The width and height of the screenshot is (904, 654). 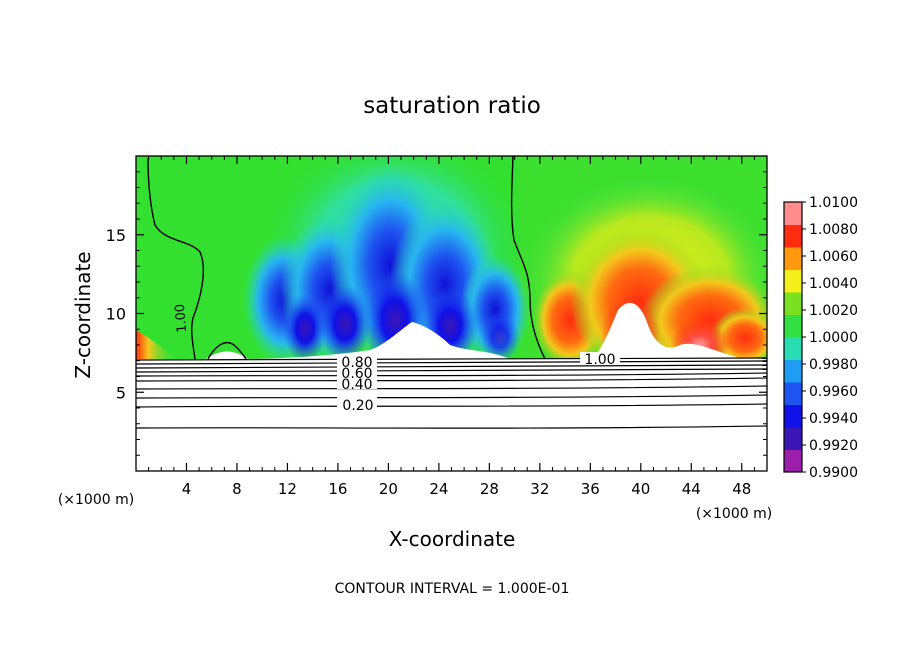 What do you see at coordinates (382, 340) in the screenshot?
I see `white-void-center` at bounding box center [382, 340].